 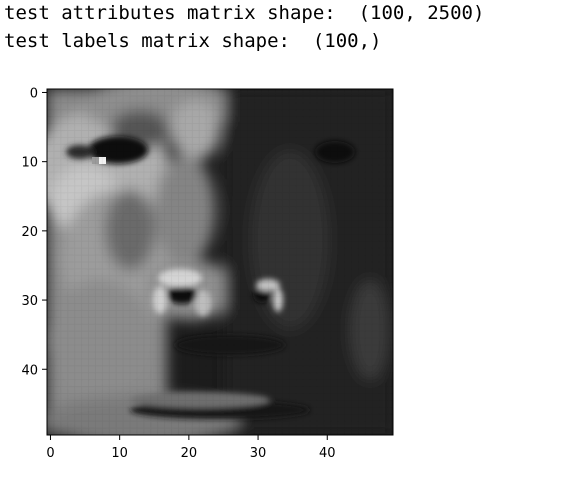 What do you see at coordinates (189, 453) in the screenshot?
I see `x-tick-label: 20` at bounding box center [189, 453].